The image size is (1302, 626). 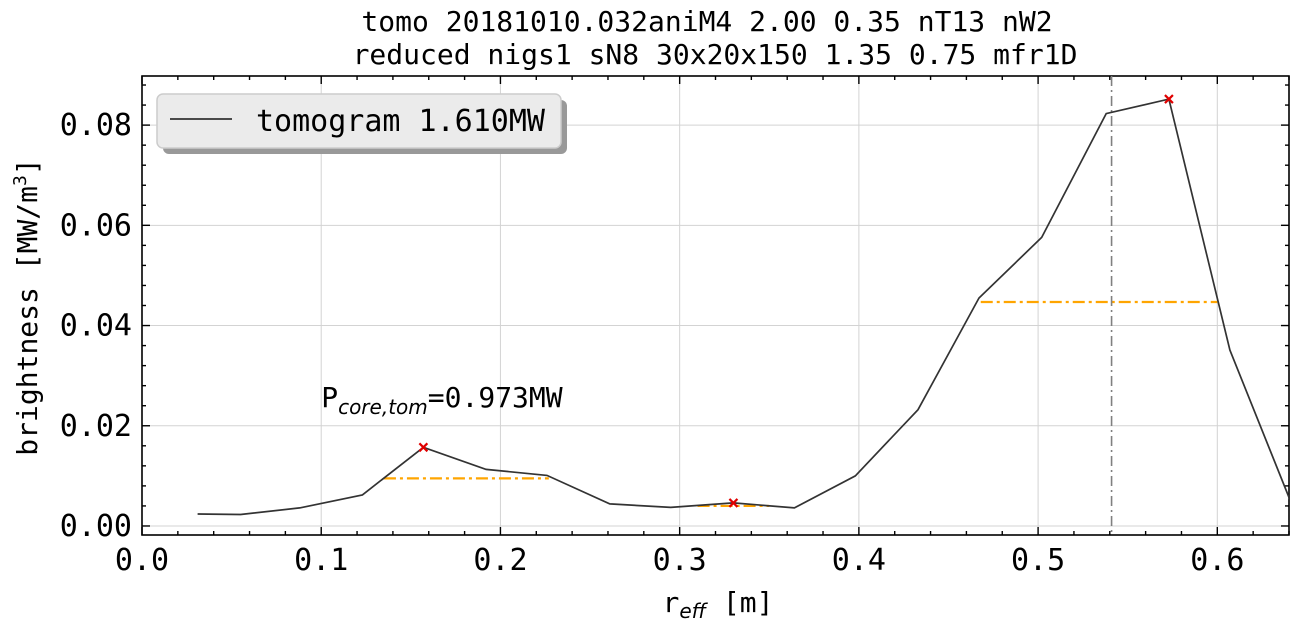 What do you see at coordinates (442, 400) in the screenshot?
I see `core-power-annotation: Pcore,tom=0.973MW` at bounding box center [442, 400].